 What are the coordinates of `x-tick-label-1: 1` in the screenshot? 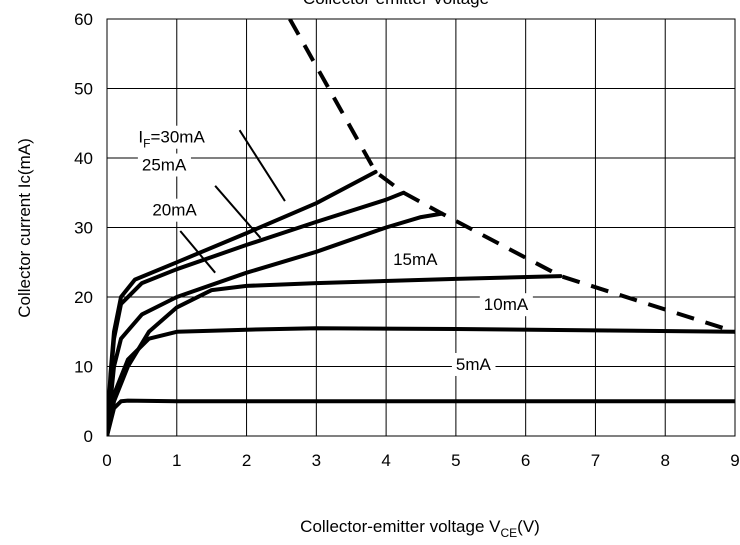 It's located at (176, 460).